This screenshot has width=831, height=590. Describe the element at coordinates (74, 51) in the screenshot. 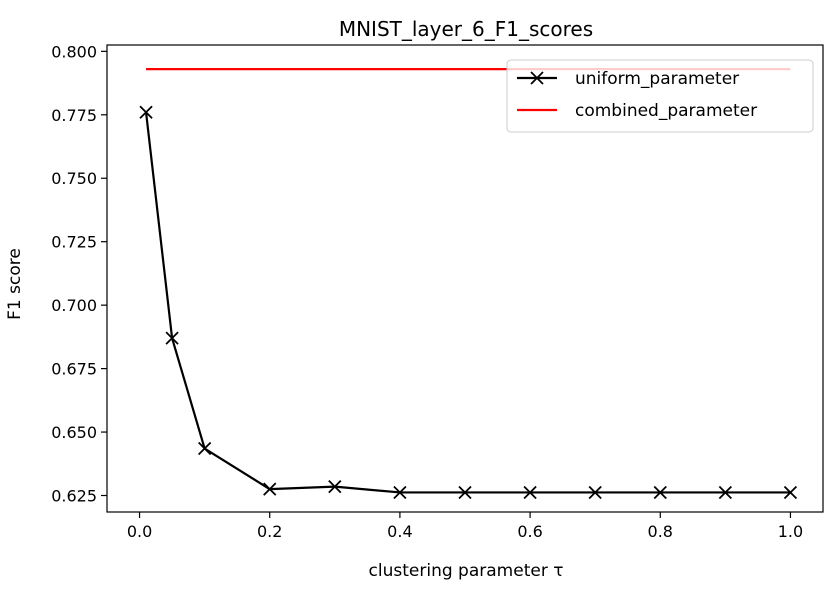

I see `y-tick-label: 0.800` at that location.